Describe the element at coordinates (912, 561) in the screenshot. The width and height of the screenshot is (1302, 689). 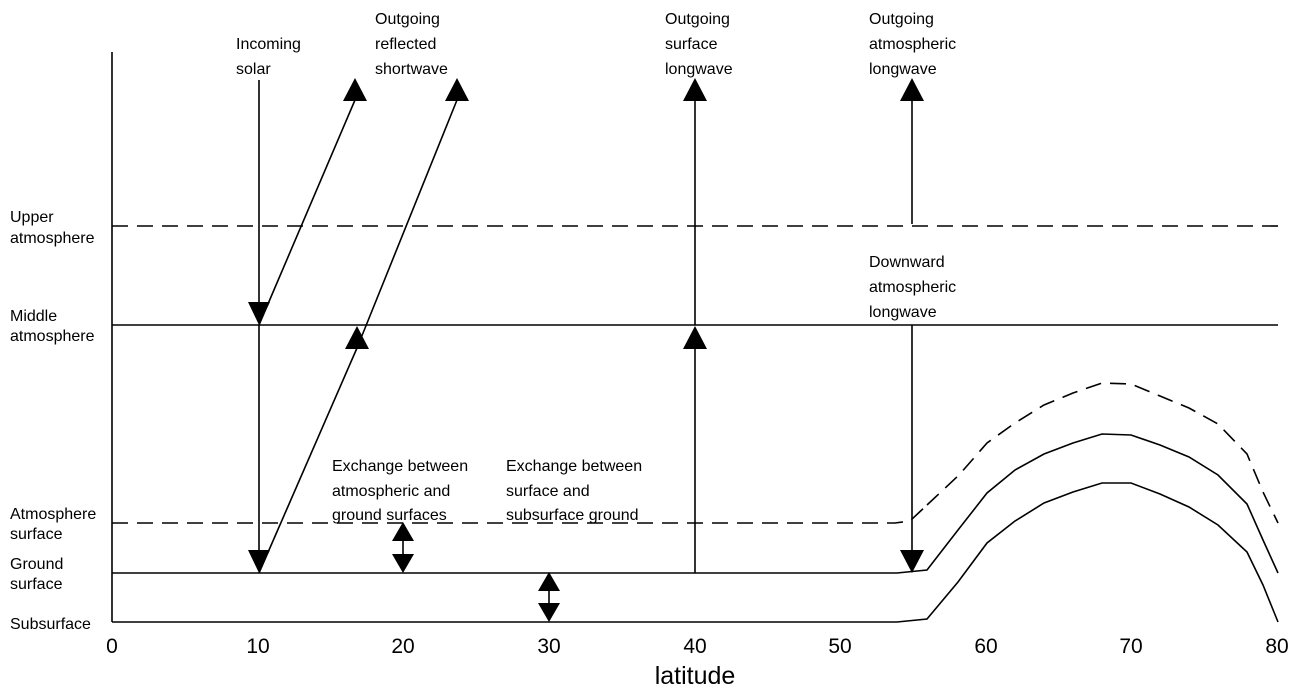
I see `downward-longwave-arrowhead` at that location.